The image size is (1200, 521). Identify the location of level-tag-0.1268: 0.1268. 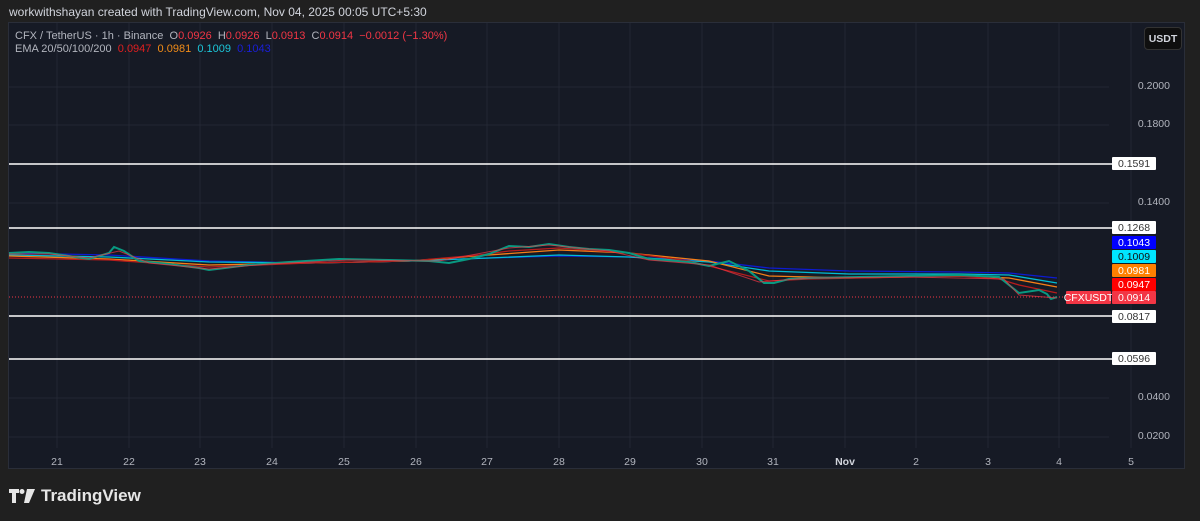
(1134, 227).